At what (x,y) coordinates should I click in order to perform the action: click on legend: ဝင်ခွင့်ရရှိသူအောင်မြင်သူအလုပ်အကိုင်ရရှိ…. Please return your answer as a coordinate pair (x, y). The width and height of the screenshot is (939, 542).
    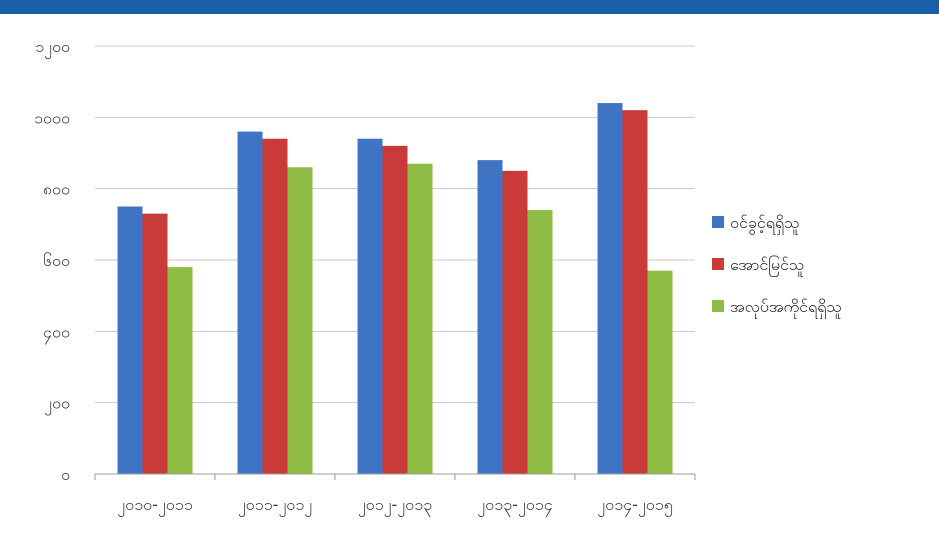
    Looking at the image, I should click on (777, 266).